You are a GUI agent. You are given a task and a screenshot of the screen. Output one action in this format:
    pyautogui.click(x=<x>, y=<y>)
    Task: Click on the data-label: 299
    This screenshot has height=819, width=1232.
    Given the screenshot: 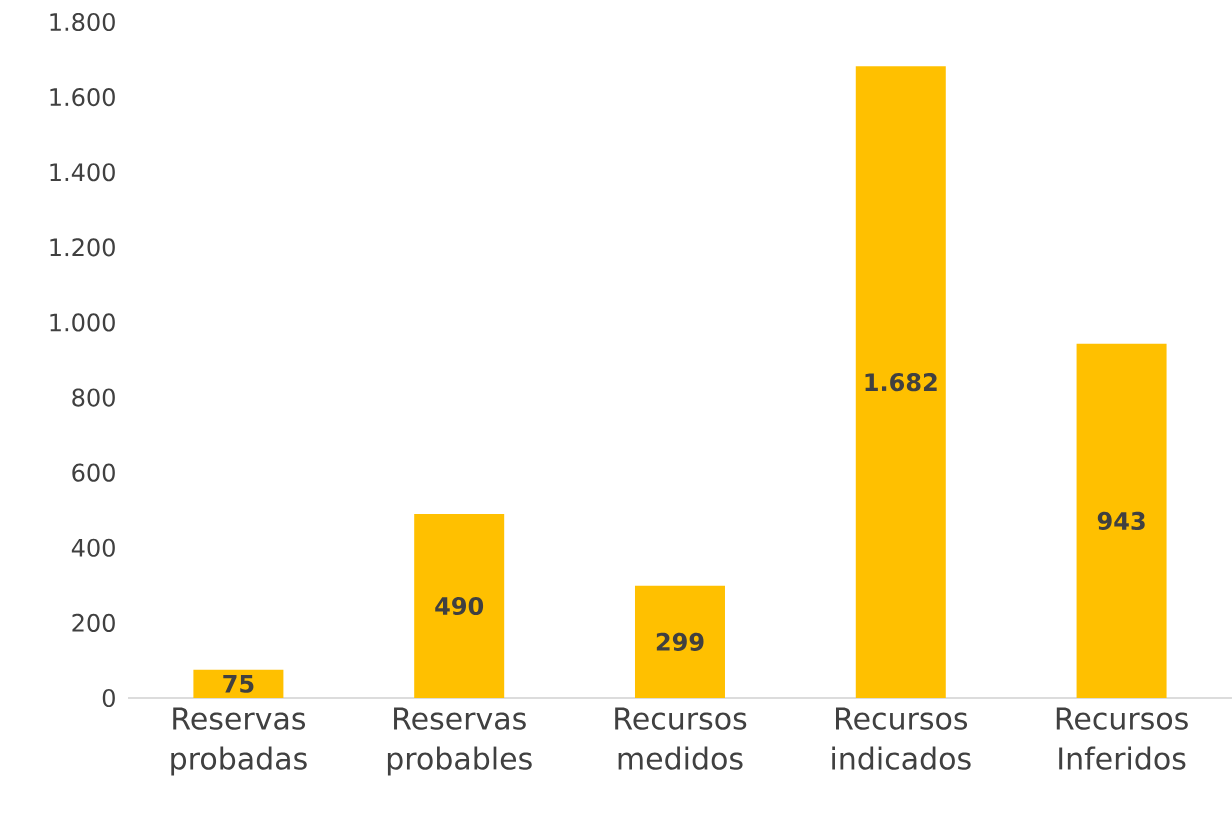 What is the action you would take?
    pyautogui.click(x=680, y=641)
    